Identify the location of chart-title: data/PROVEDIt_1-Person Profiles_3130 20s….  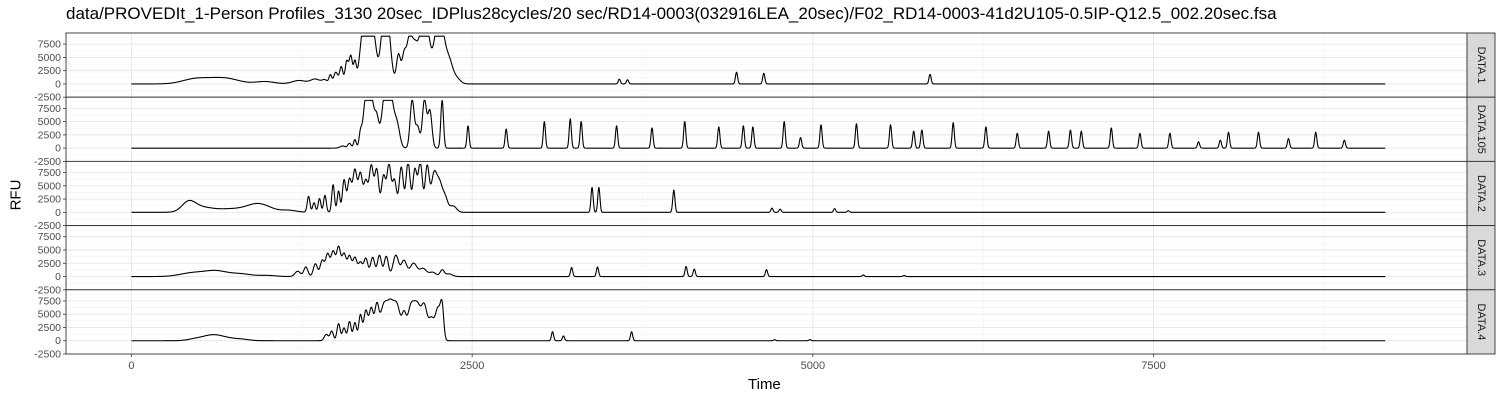
(671, 13).